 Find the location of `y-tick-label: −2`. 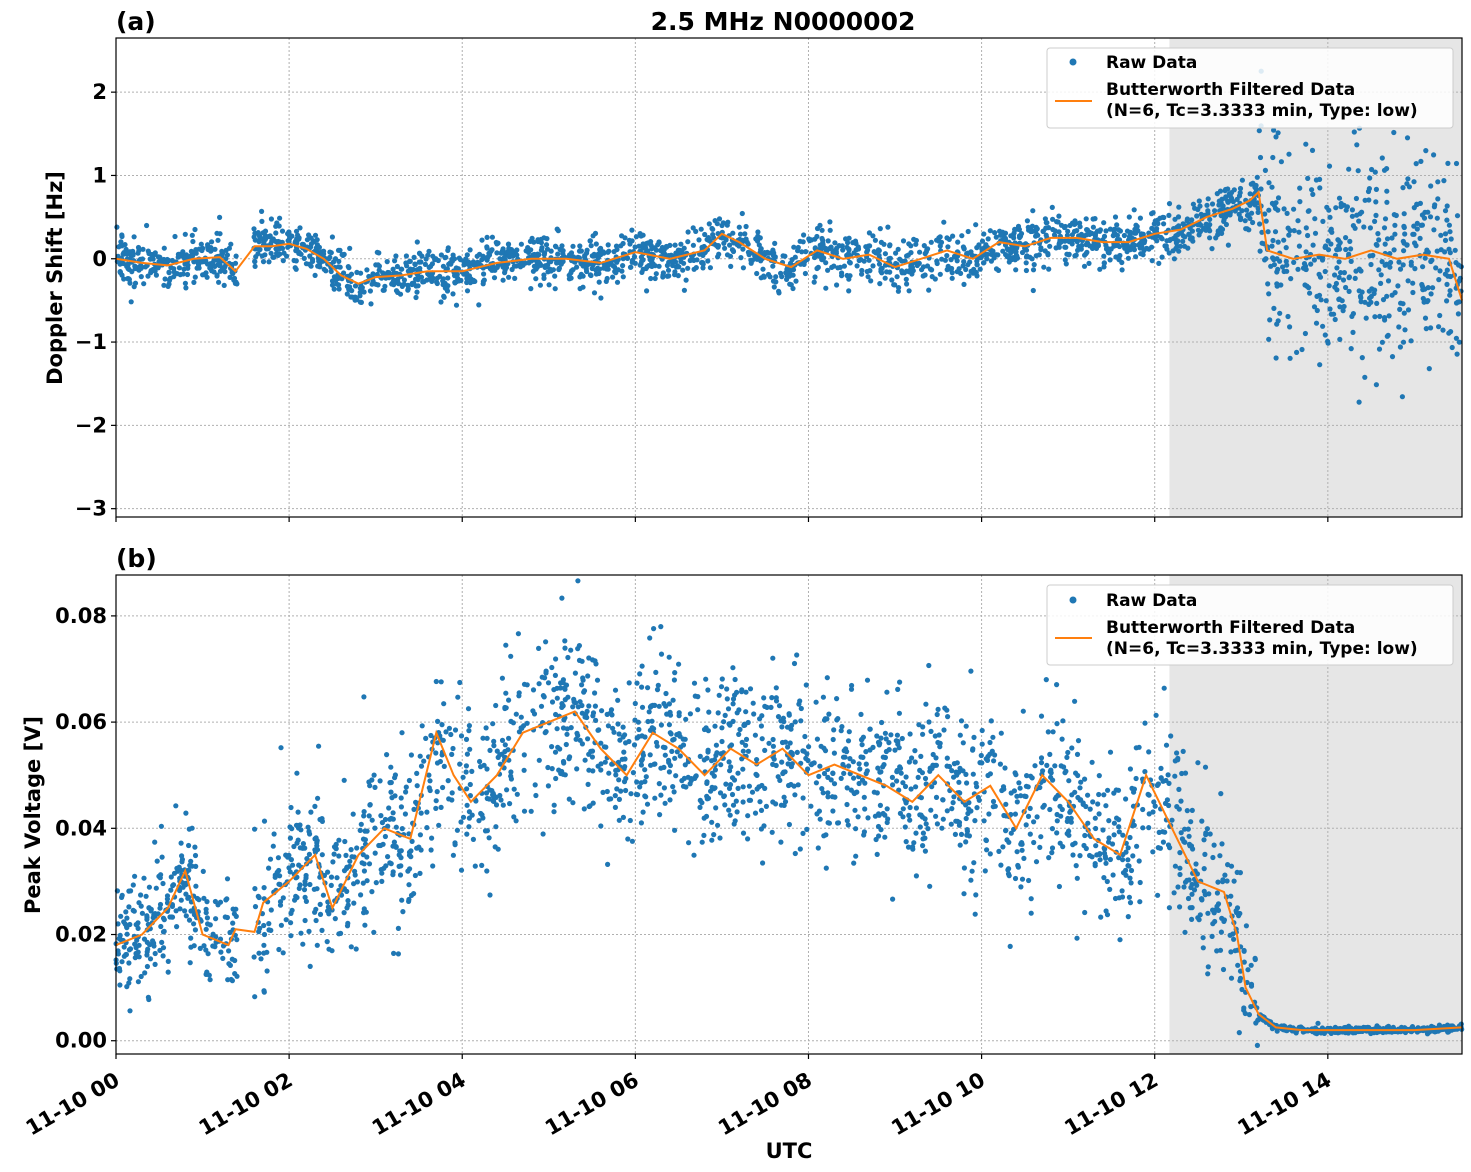

y-tick-label: −2 is located at coordinates (91, 425).